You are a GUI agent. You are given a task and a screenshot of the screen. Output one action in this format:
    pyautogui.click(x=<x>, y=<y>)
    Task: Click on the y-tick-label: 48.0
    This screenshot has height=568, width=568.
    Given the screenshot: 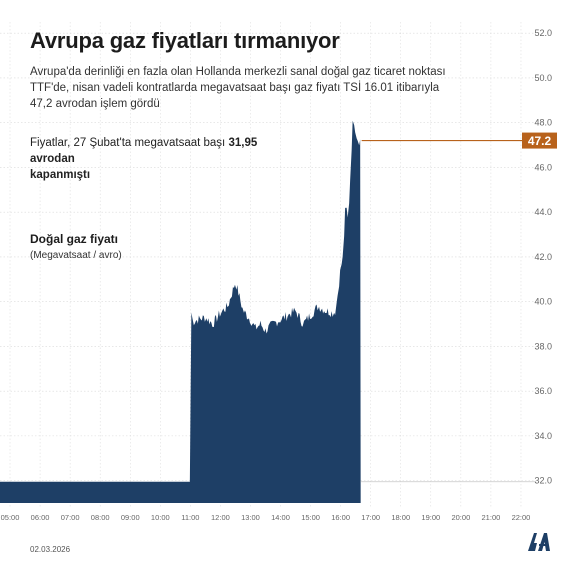 What is the action you would take?
    pyautogui.click(x=543, y=123)
    